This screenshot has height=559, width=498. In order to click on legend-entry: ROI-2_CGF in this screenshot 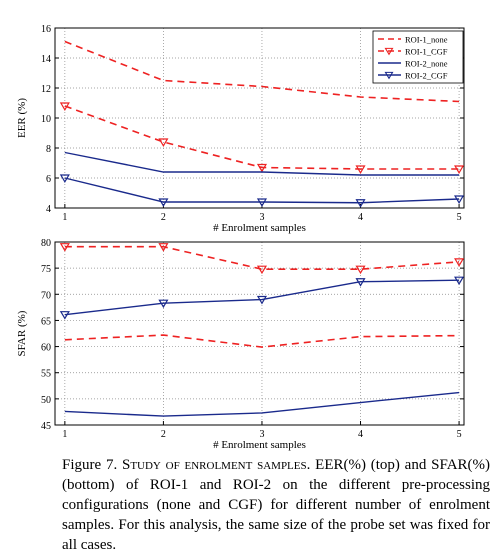, I will do `click(426, 76)`.